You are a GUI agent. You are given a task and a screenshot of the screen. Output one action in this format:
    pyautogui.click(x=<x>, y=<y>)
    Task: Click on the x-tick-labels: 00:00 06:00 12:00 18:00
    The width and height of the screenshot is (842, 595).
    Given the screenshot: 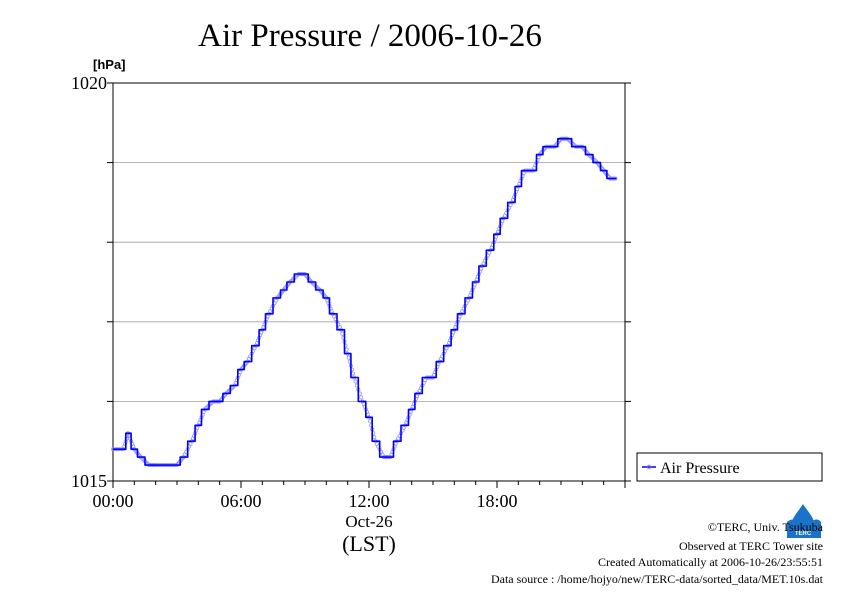 What is the action you would take?
    pyautogui.click(x=304, y=501)
    